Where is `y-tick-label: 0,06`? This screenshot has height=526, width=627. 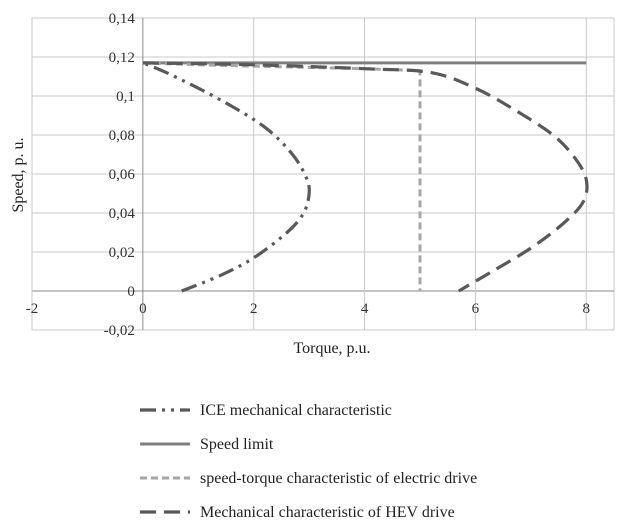
y-tick-label: 0,06 is located at coordinates (122, 175).